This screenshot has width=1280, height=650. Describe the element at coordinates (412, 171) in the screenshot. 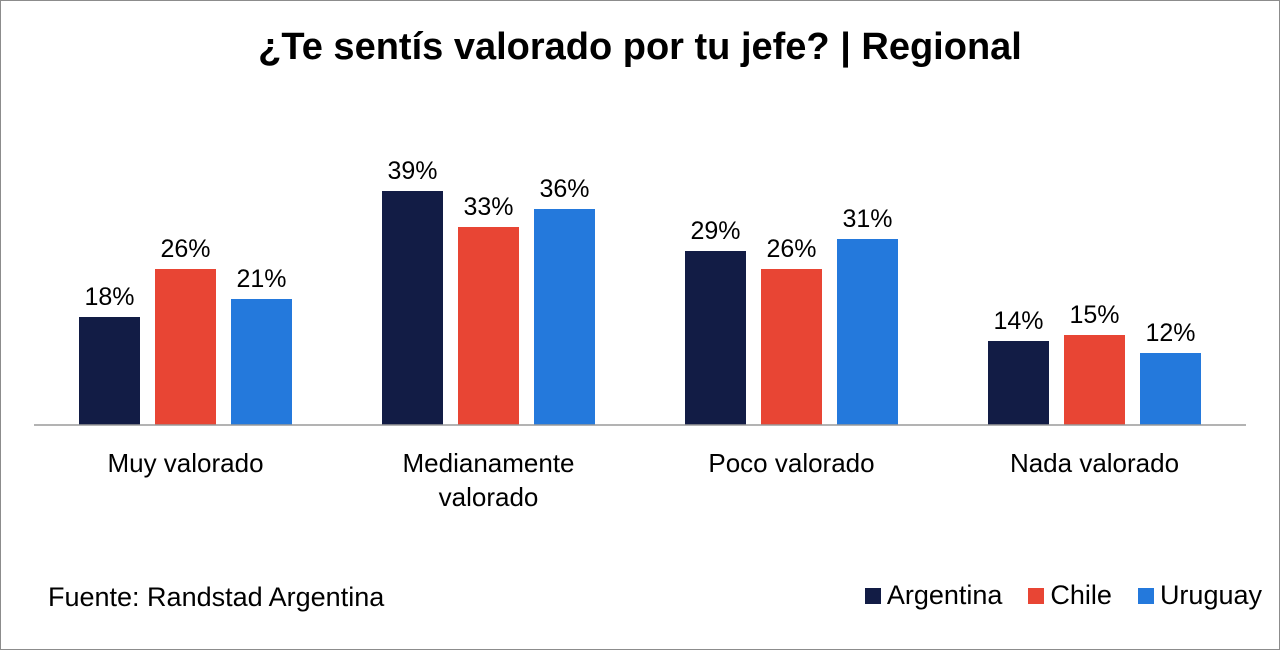

I see `data-label: 39%` at that location.